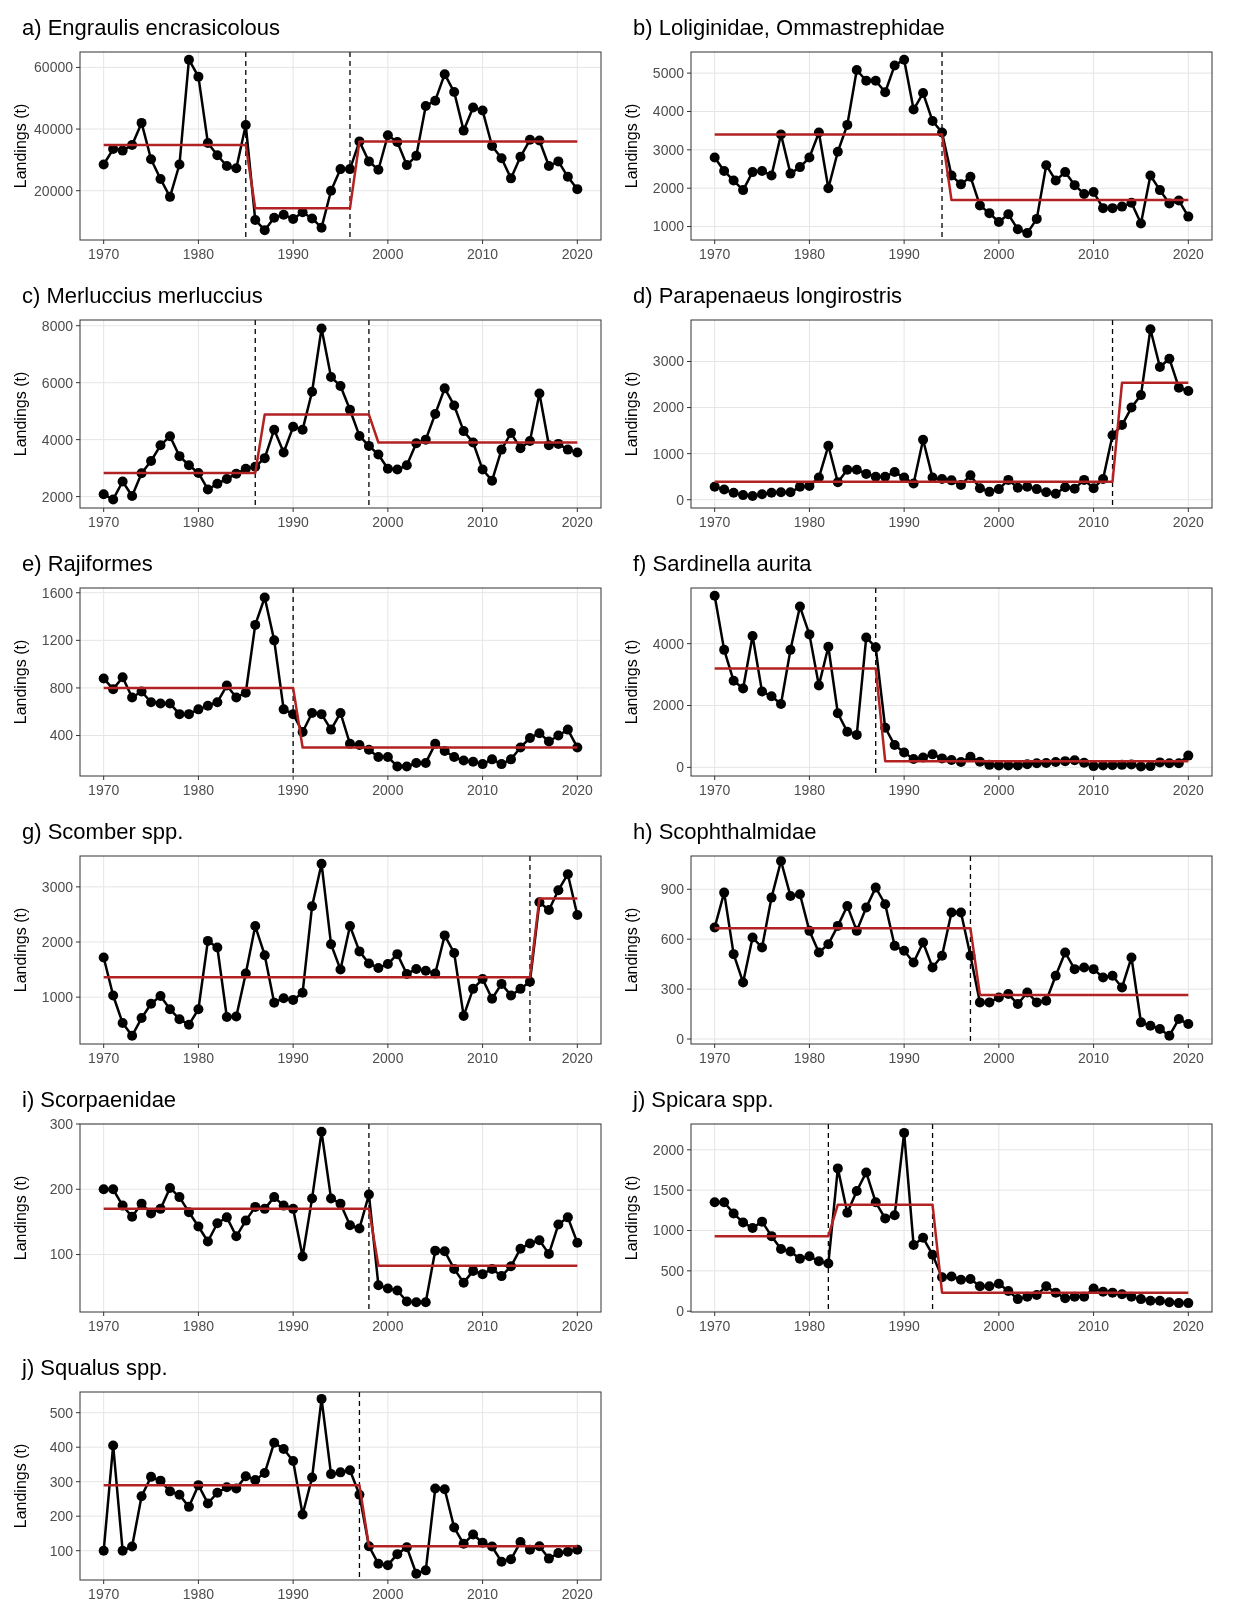 Image resolution: width=1238 pixels, height=1607 pixels. Describe the element at coordinates (577, 790) in the screenshot. I see `x-tick-label: 2020` at that location.